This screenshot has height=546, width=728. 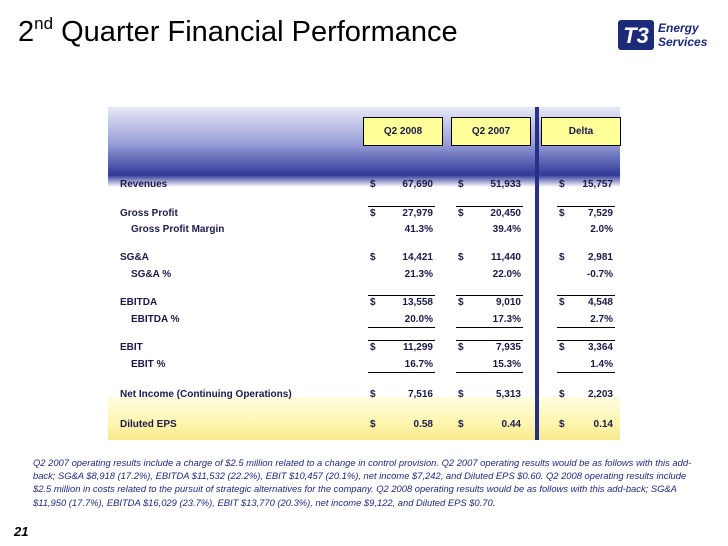 I want to click on logo-line: Energy, so click(x=679, y=28).